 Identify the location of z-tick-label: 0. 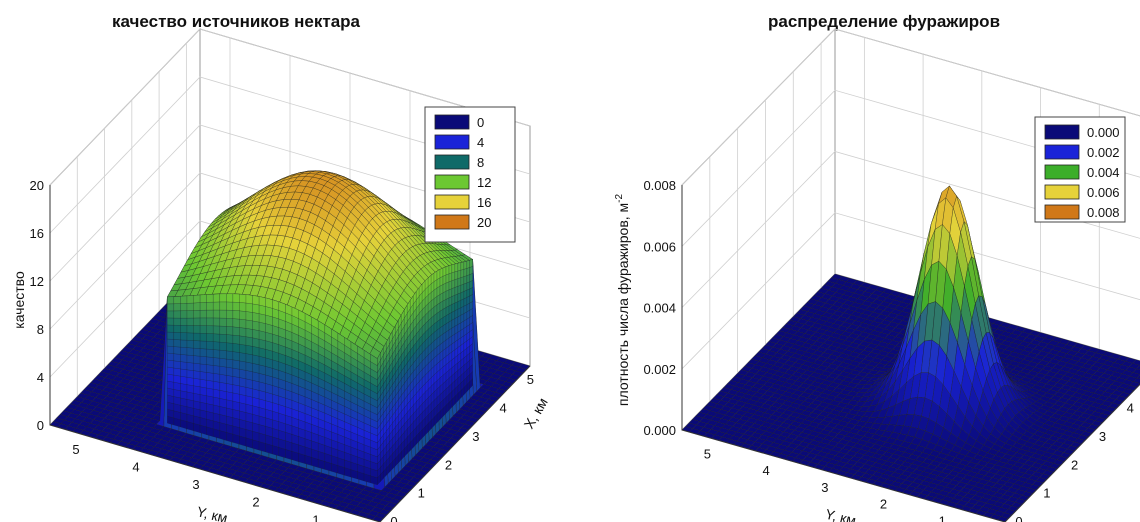
(40, 425).